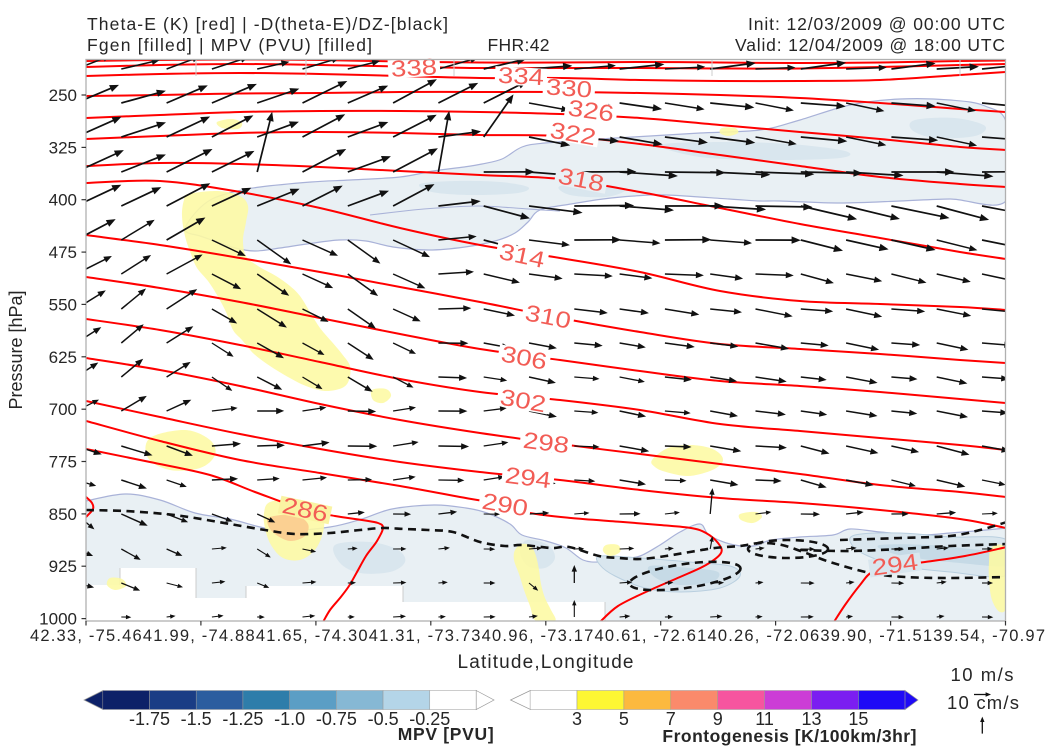  Describe the element at coordinates (764, 719) in the screenshot. I see `svg-text: 11` at that location.